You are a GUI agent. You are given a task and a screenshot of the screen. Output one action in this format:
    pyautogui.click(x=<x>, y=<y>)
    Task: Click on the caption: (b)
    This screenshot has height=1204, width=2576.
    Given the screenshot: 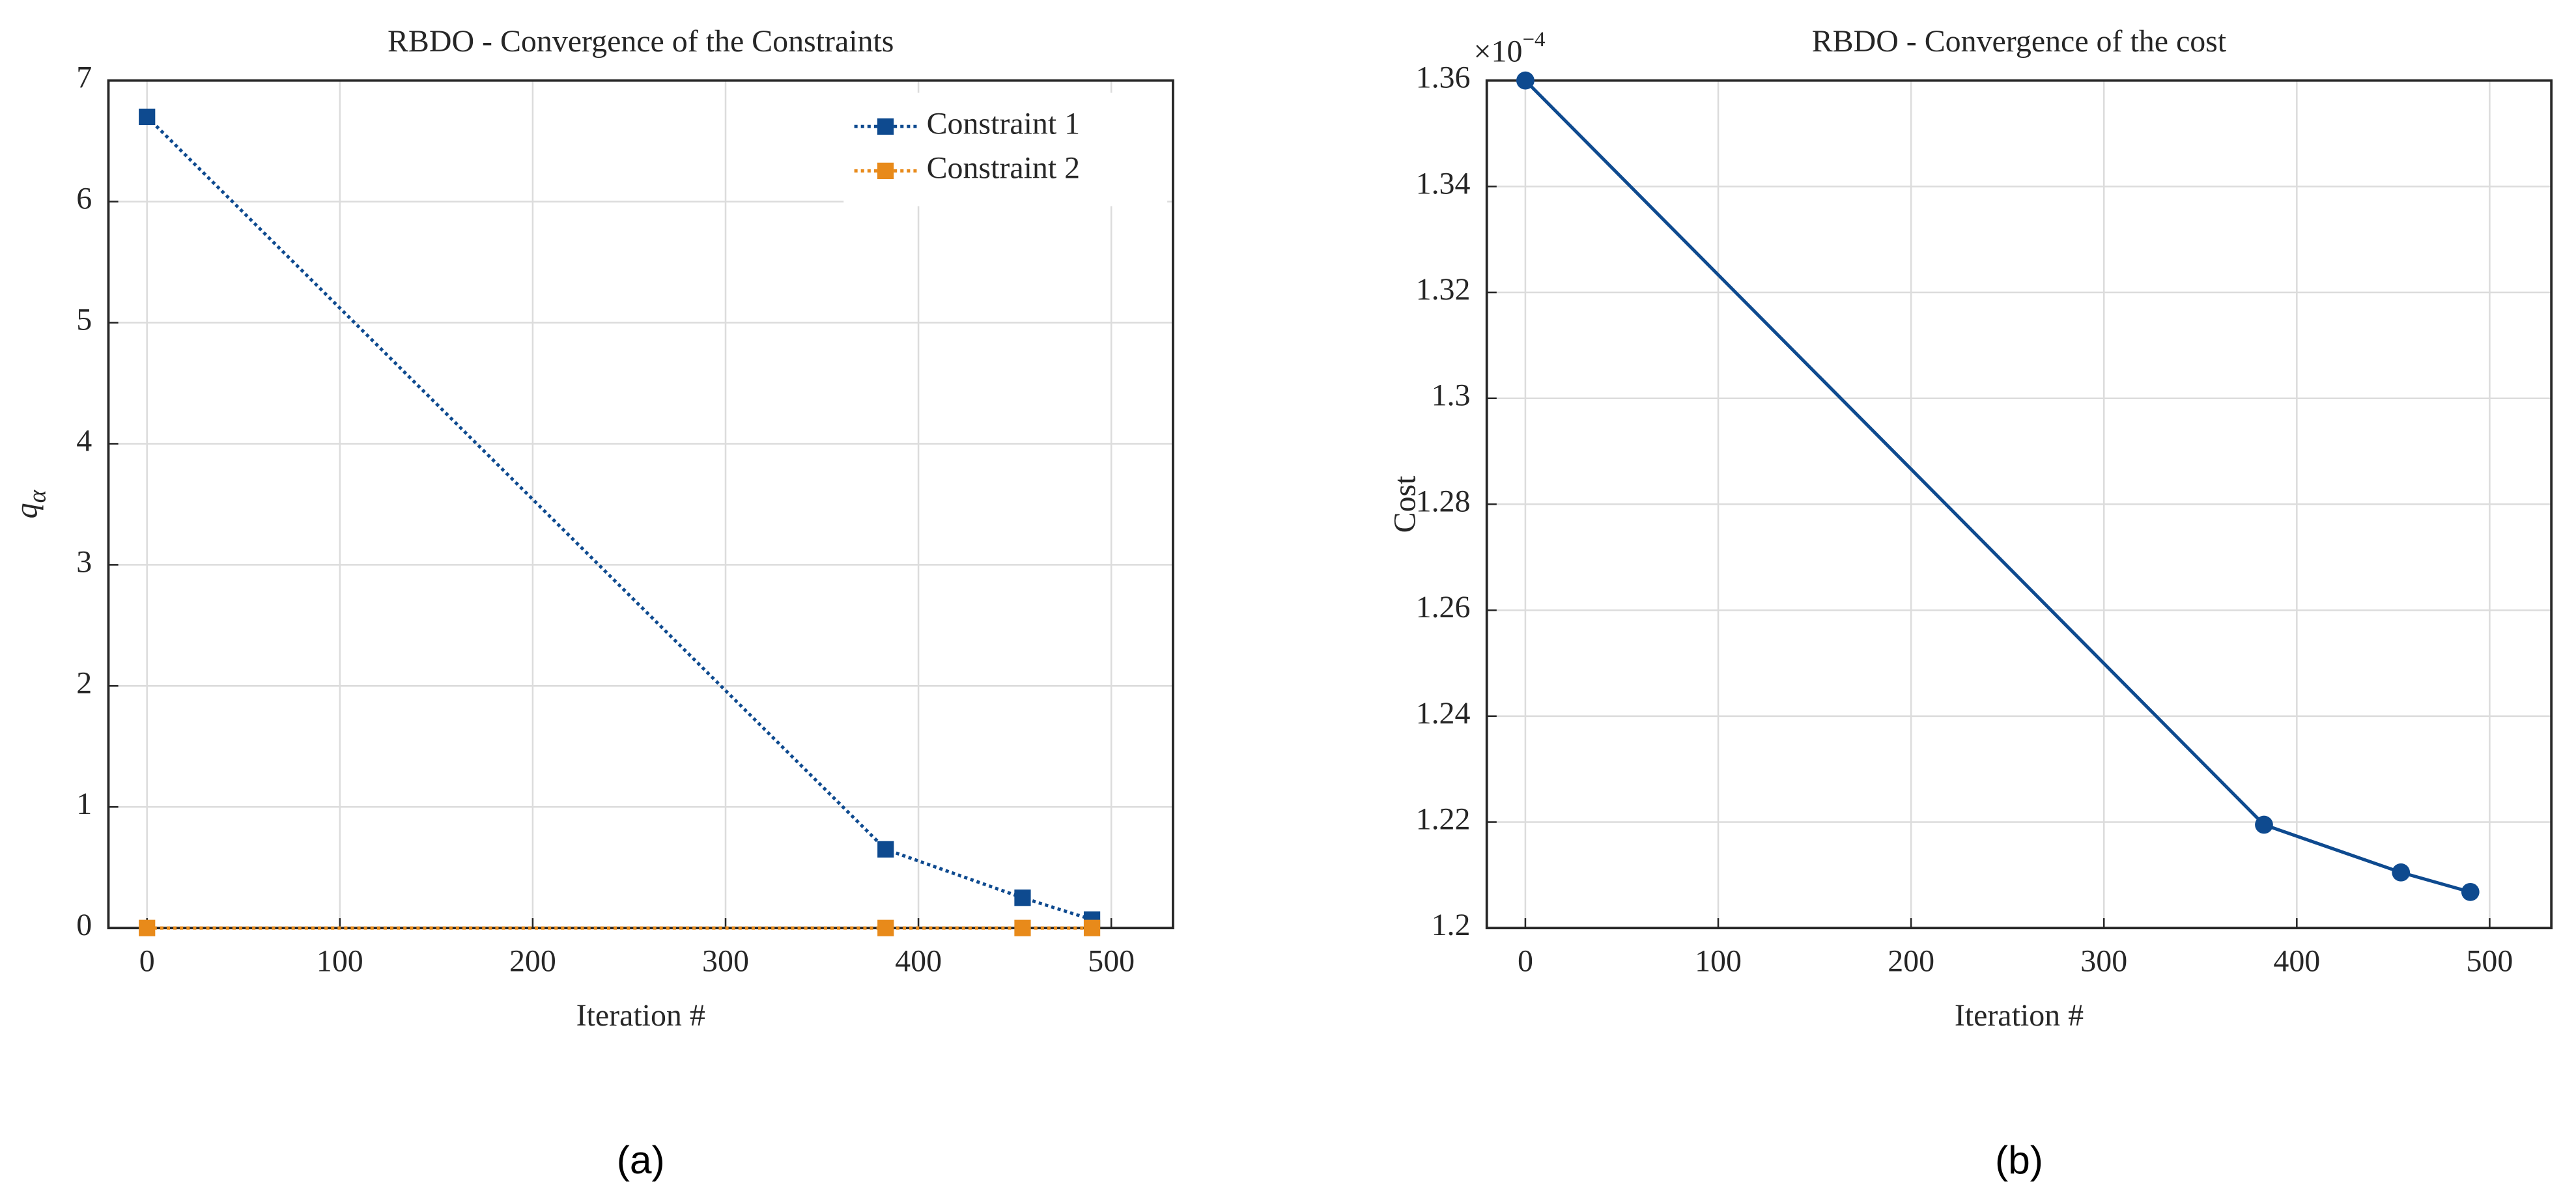 What is the action you would take?
    pyautogui.click(x=2019, y=1160)
    